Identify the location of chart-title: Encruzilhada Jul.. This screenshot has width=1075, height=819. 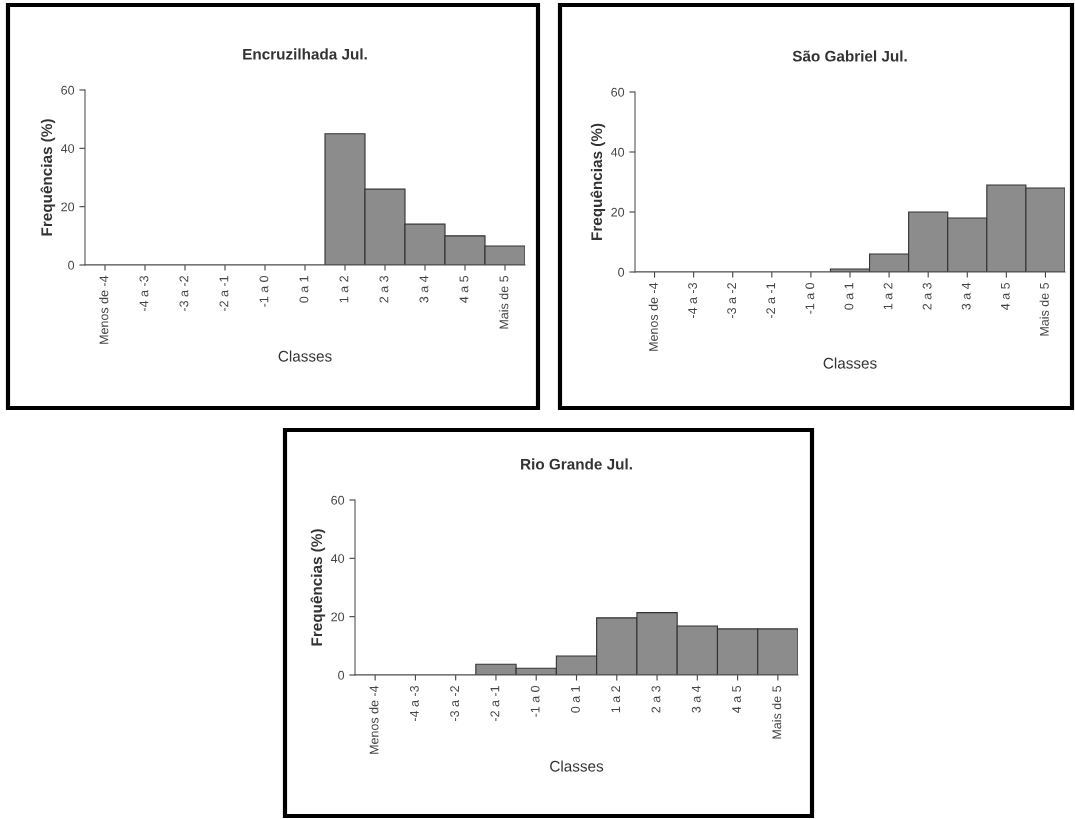
(305, 54).